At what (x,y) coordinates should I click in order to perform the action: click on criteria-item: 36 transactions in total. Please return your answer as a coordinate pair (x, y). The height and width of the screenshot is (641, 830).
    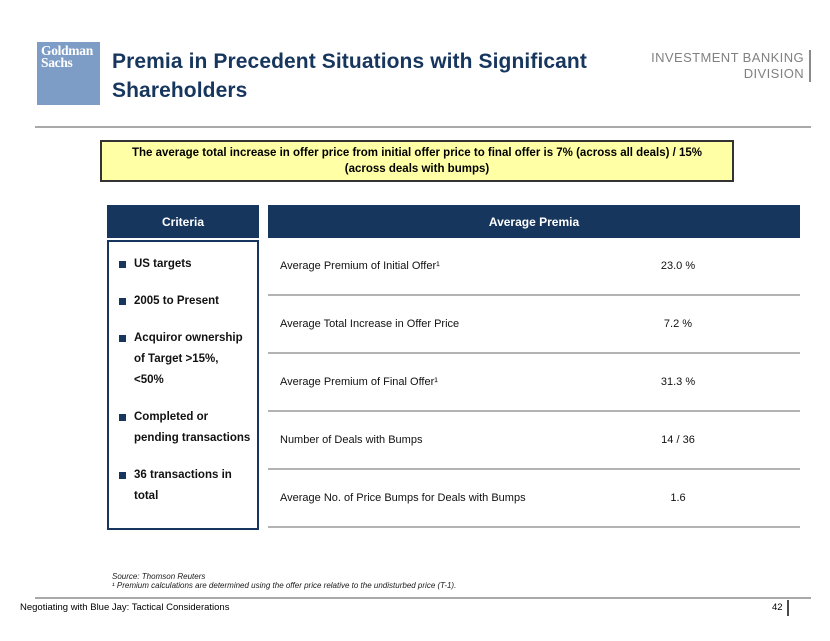
    Looking at the image, I should click on (185, 486).